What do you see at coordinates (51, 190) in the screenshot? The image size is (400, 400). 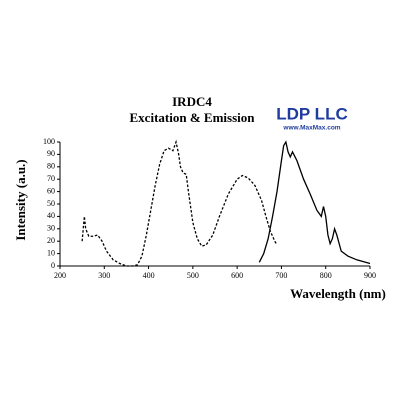 I see `y-tick-label: 60` at bounding box center [51, 190].